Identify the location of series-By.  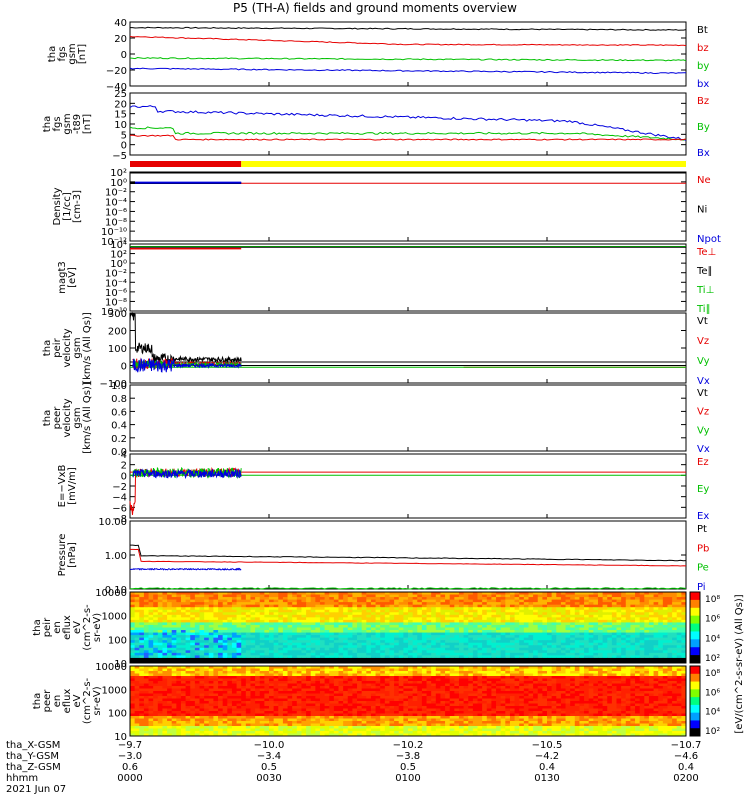
(408, 133).